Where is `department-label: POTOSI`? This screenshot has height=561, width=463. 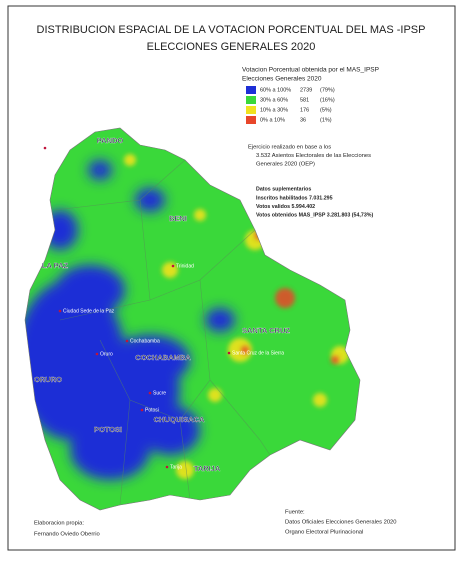
department-label: POTOSI is located at coordinates (108, 429).